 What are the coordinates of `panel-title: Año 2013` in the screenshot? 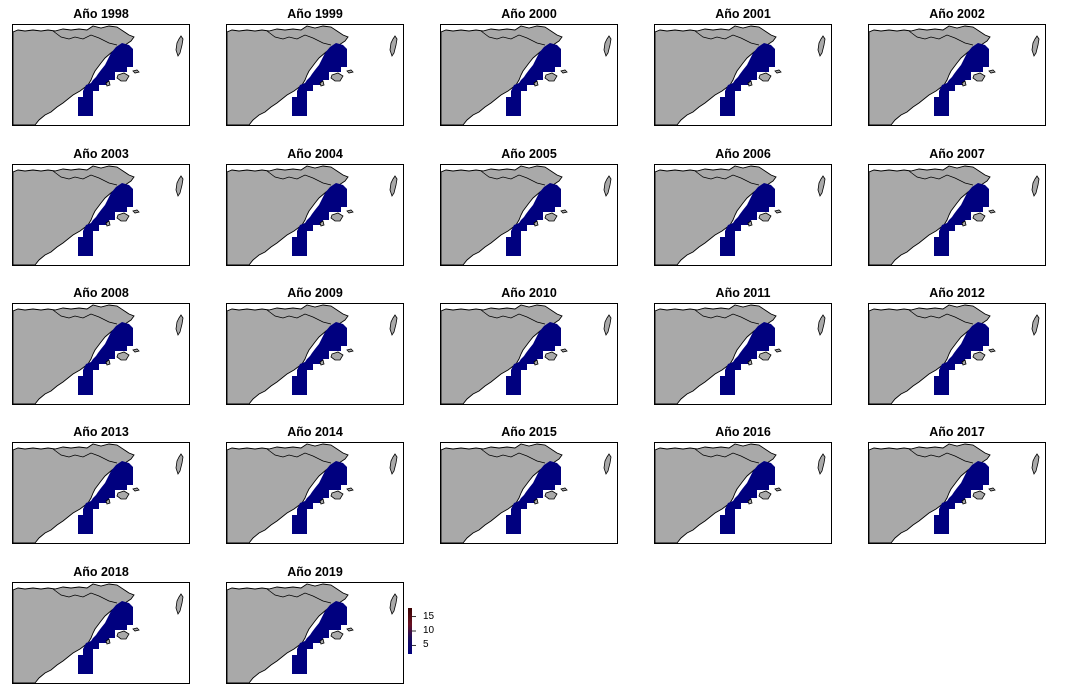 It's located at (101, 432).